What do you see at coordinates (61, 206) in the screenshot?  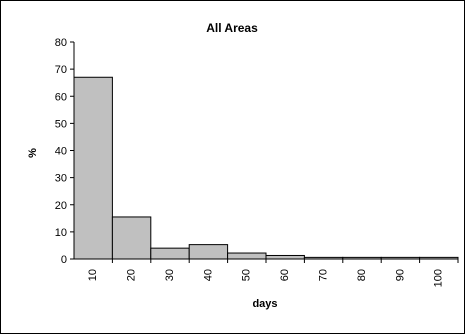 I see `y-tick-label: 20` at bounding box center [61, 206].